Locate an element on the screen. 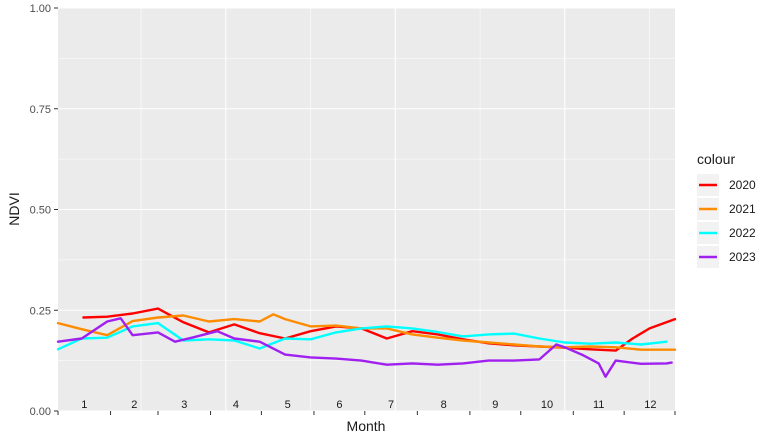 The image size is (773, 442). month-label: 6 is located at coordinates (339, 405).